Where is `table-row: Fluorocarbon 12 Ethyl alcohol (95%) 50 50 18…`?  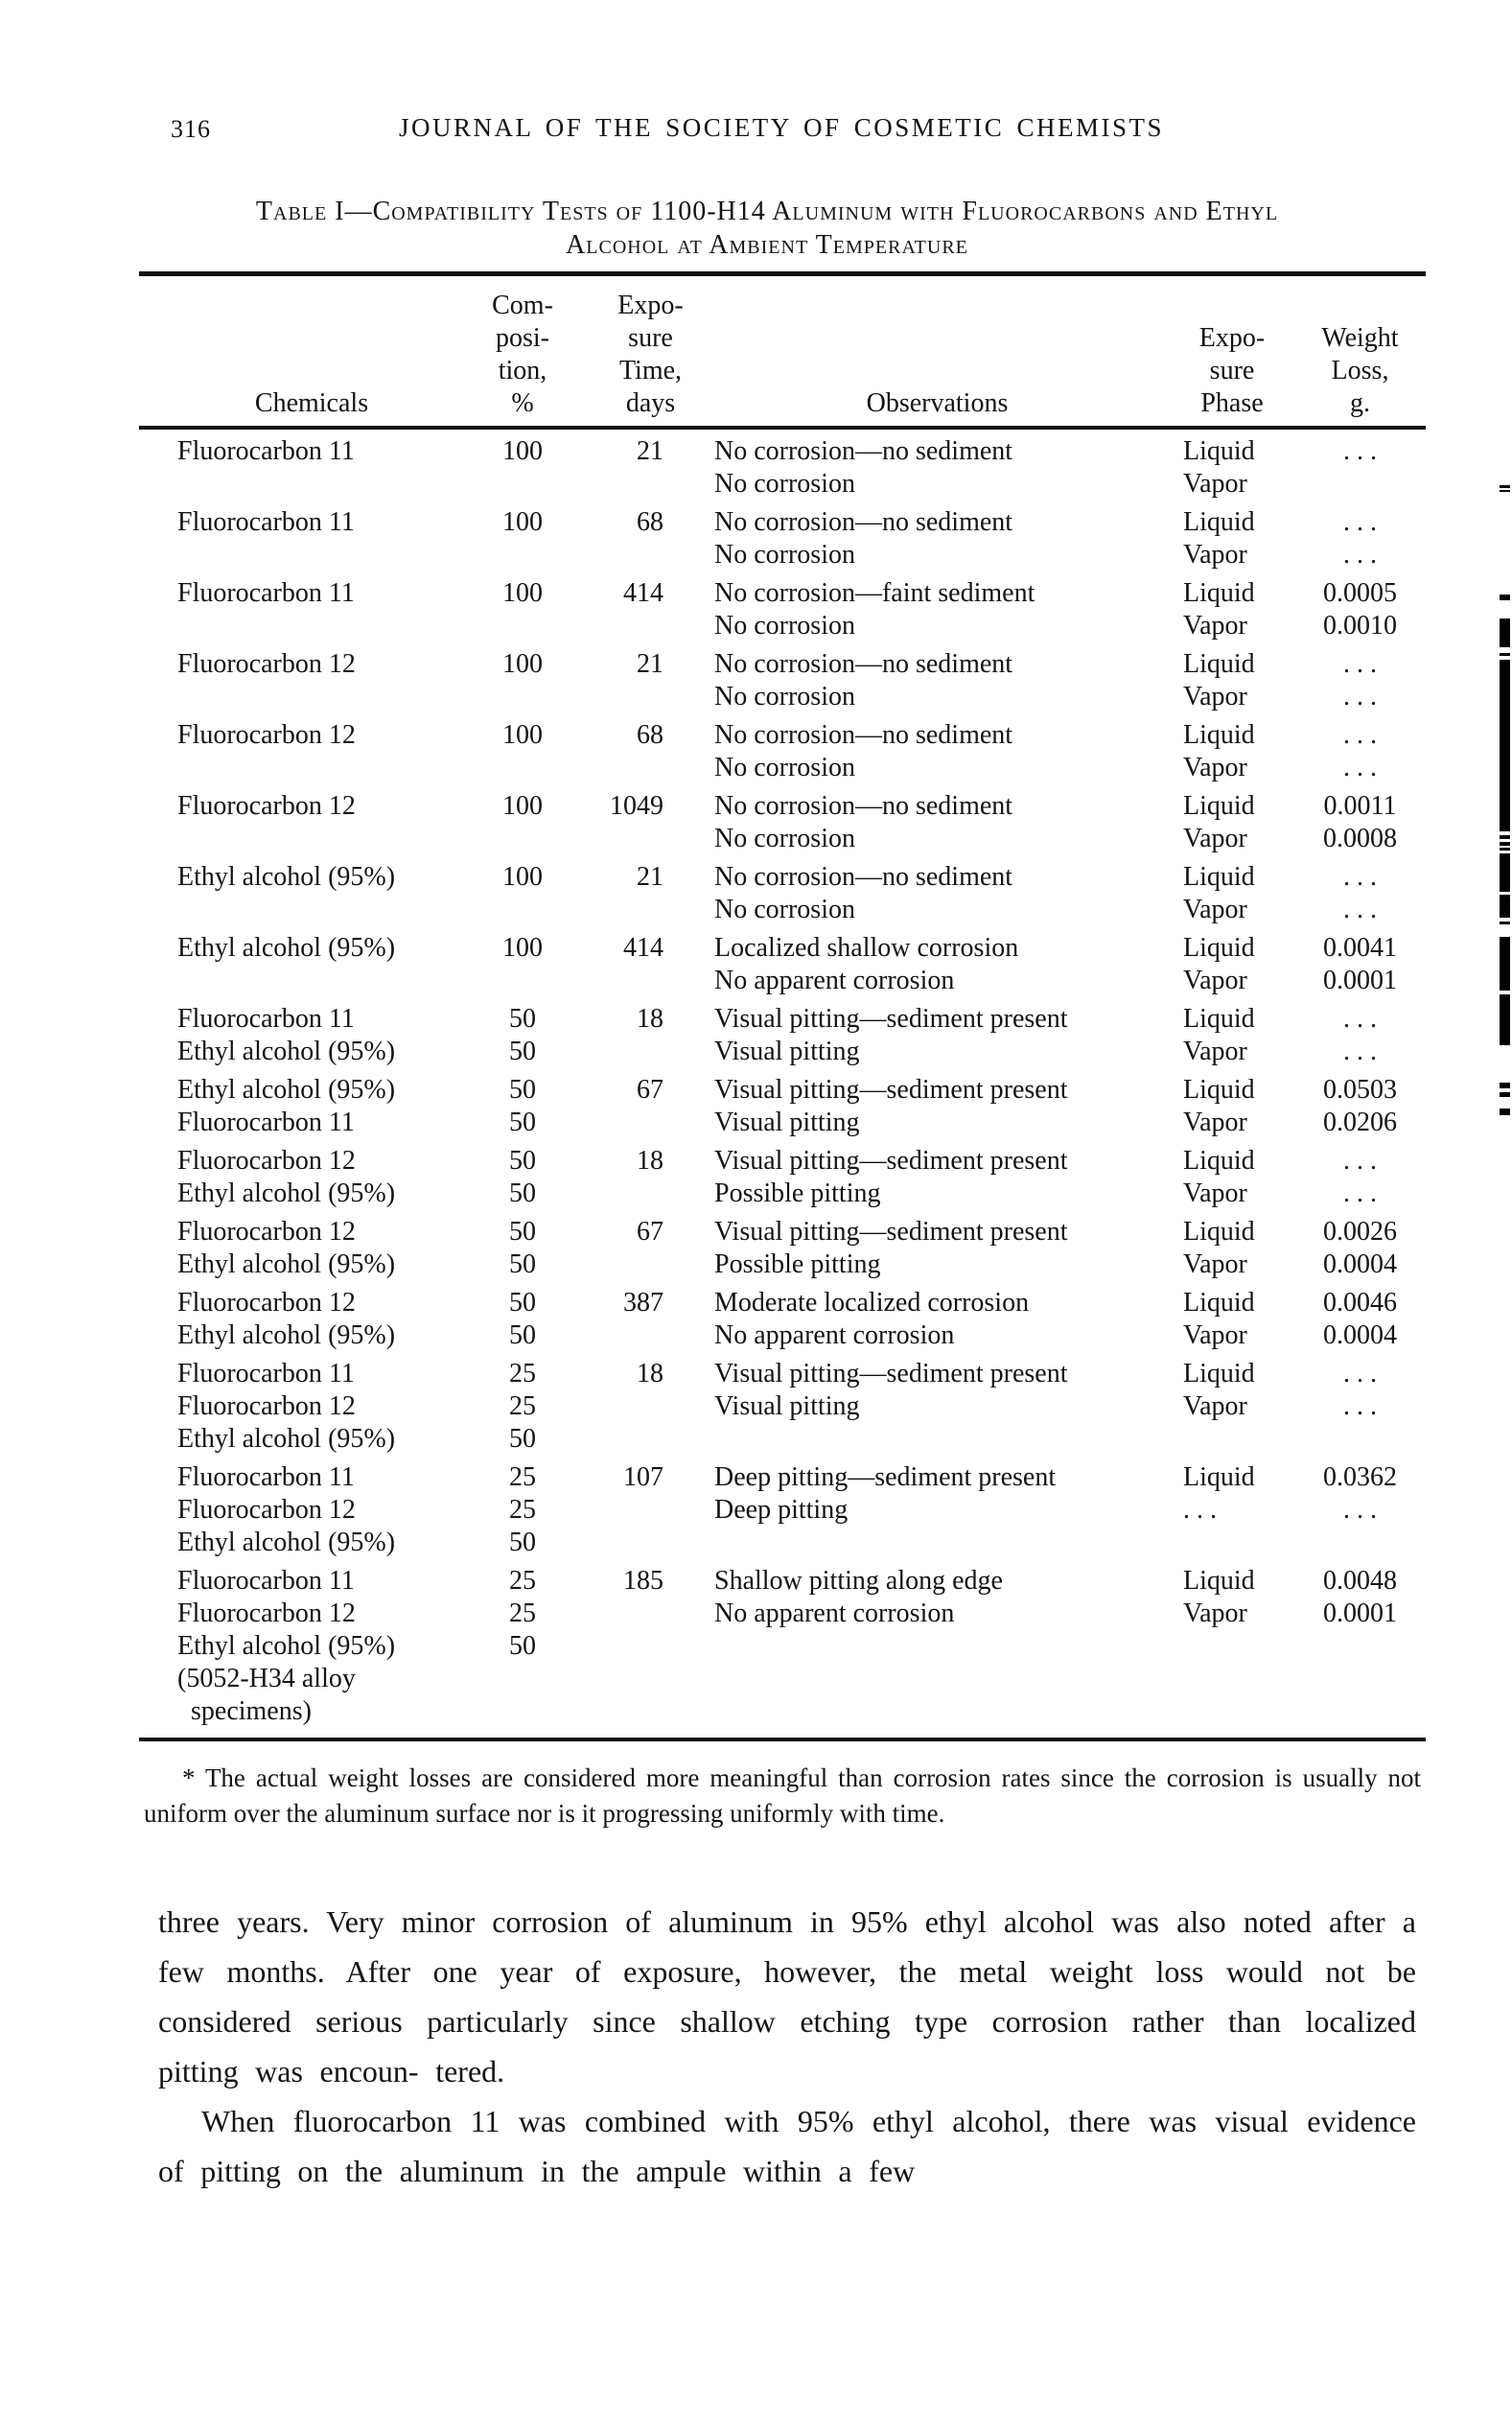 table-row: Fluorocarbon 12 Ethyl alcohol (95%) 50 50 18… is located at coordinates (782, 1174).